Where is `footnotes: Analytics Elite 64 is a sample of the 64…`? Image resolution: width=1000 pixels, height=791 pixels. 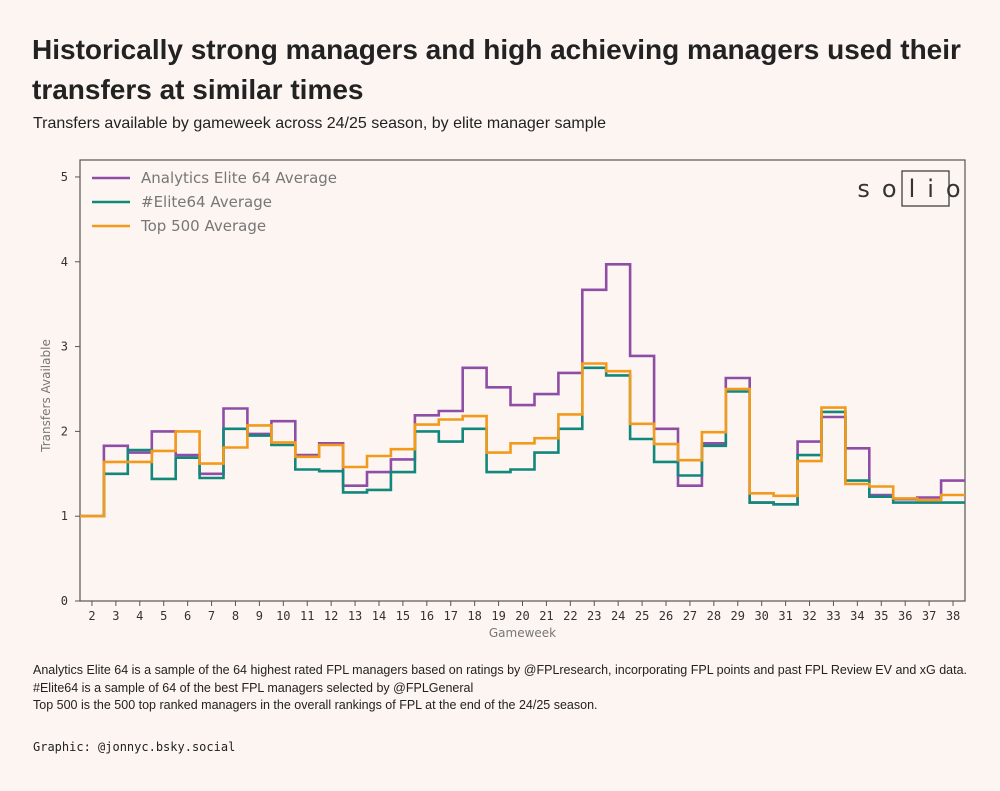 footnotes: Analytics Elite 64 is a sample of the 64… is located at coordinates (508, 688).